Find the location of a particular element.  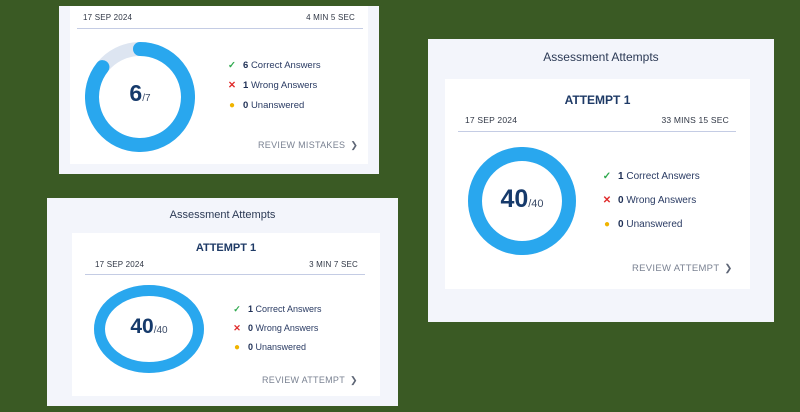

attempt-duration: 33 MINS 15 SEC is located at coordinates (695, 120).